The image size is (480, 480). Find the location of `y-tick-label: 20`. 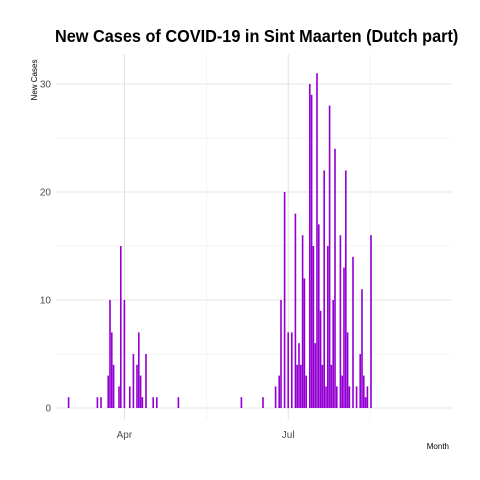

y-tick-label: 20 is located at coordinates (46, 193).